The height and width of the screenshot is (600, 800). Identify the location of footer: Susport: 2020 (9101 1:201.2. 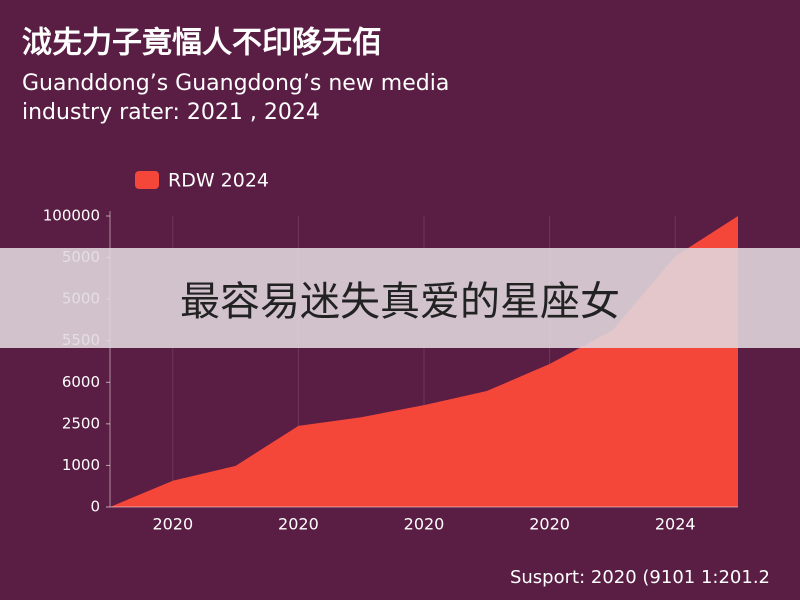
(640, 577).